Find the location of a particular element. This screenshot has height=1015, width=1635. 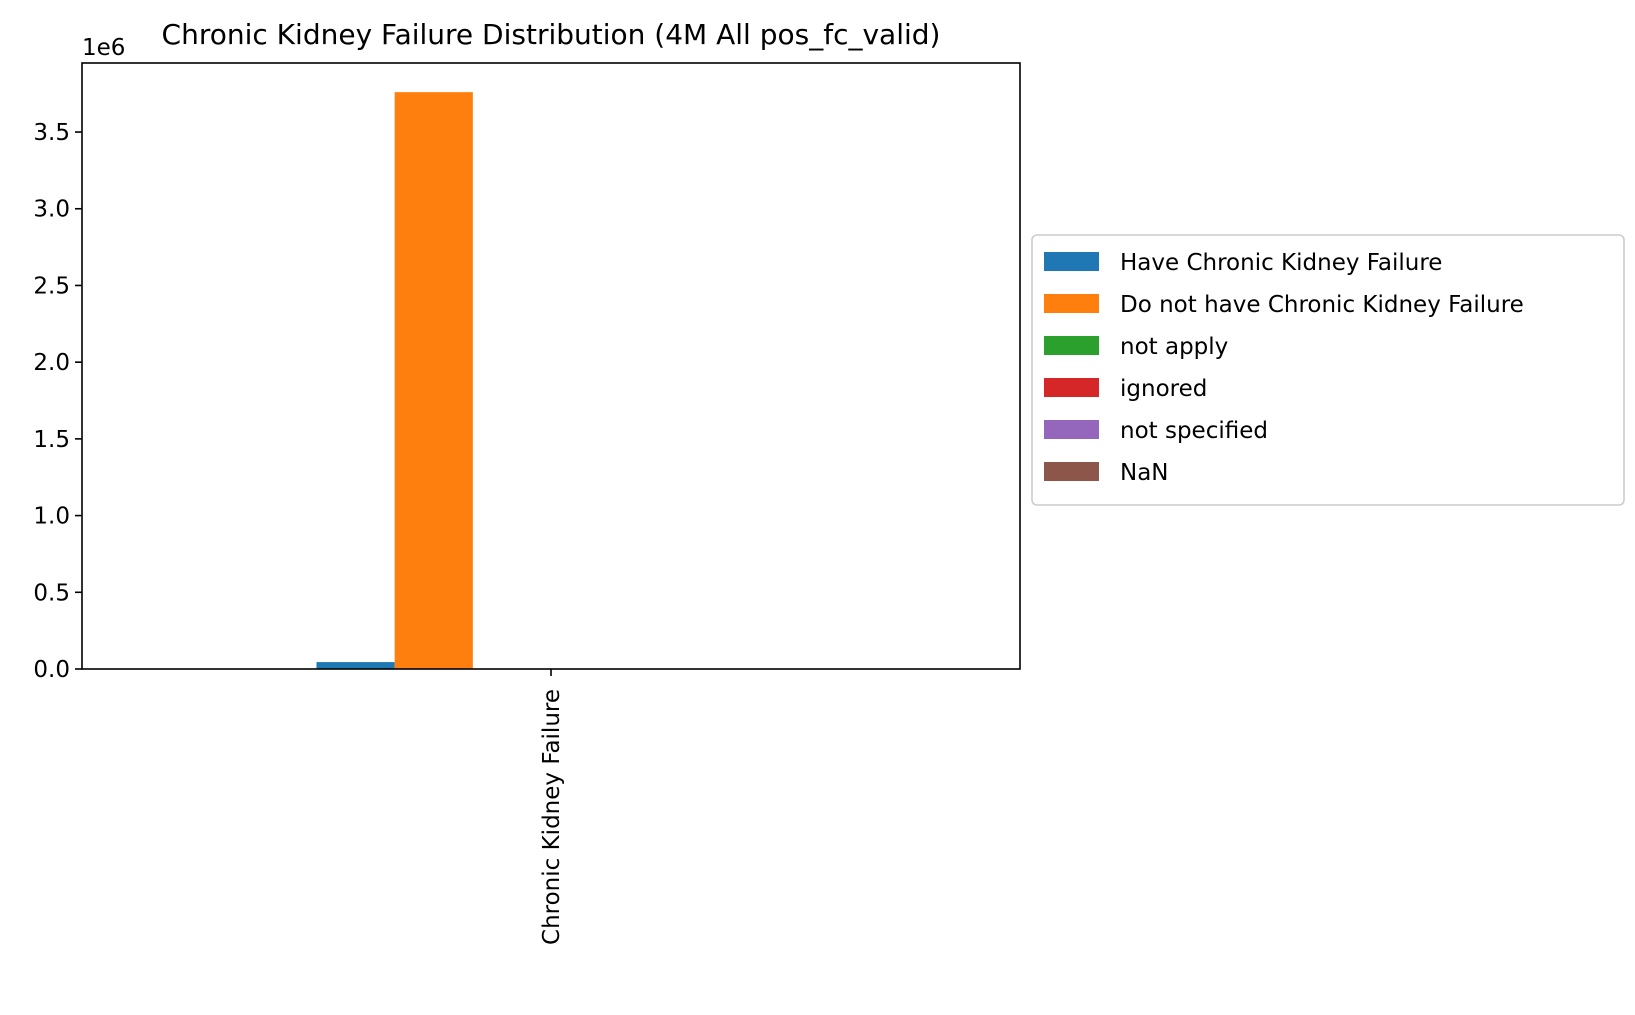

legend-label: not apply is located at coordinates (1174, 347).